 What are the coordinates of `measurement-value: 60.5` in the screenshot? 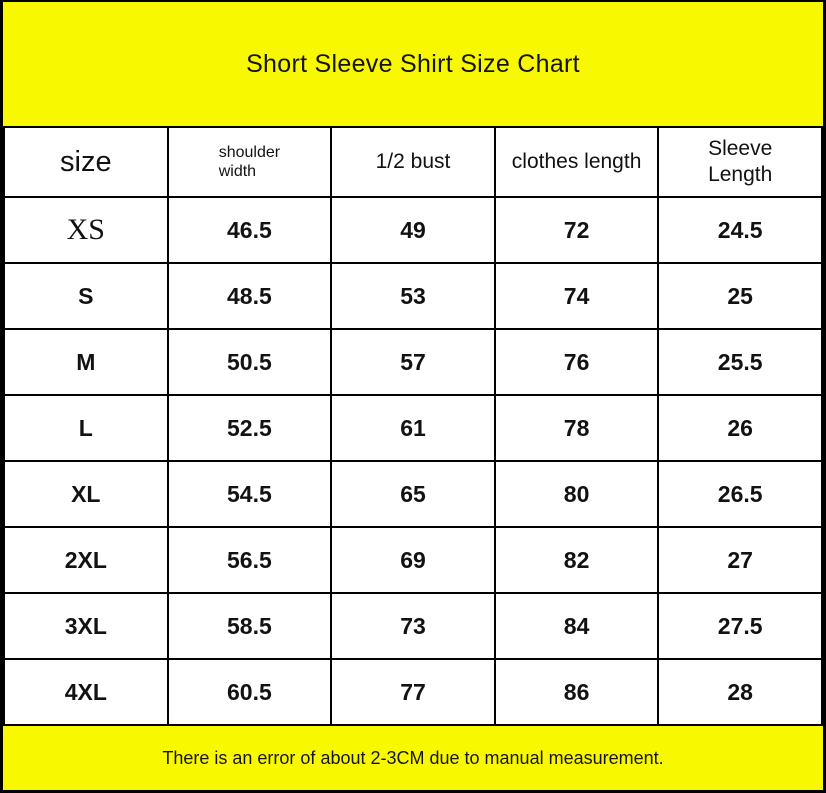 It's located at (249, 692).